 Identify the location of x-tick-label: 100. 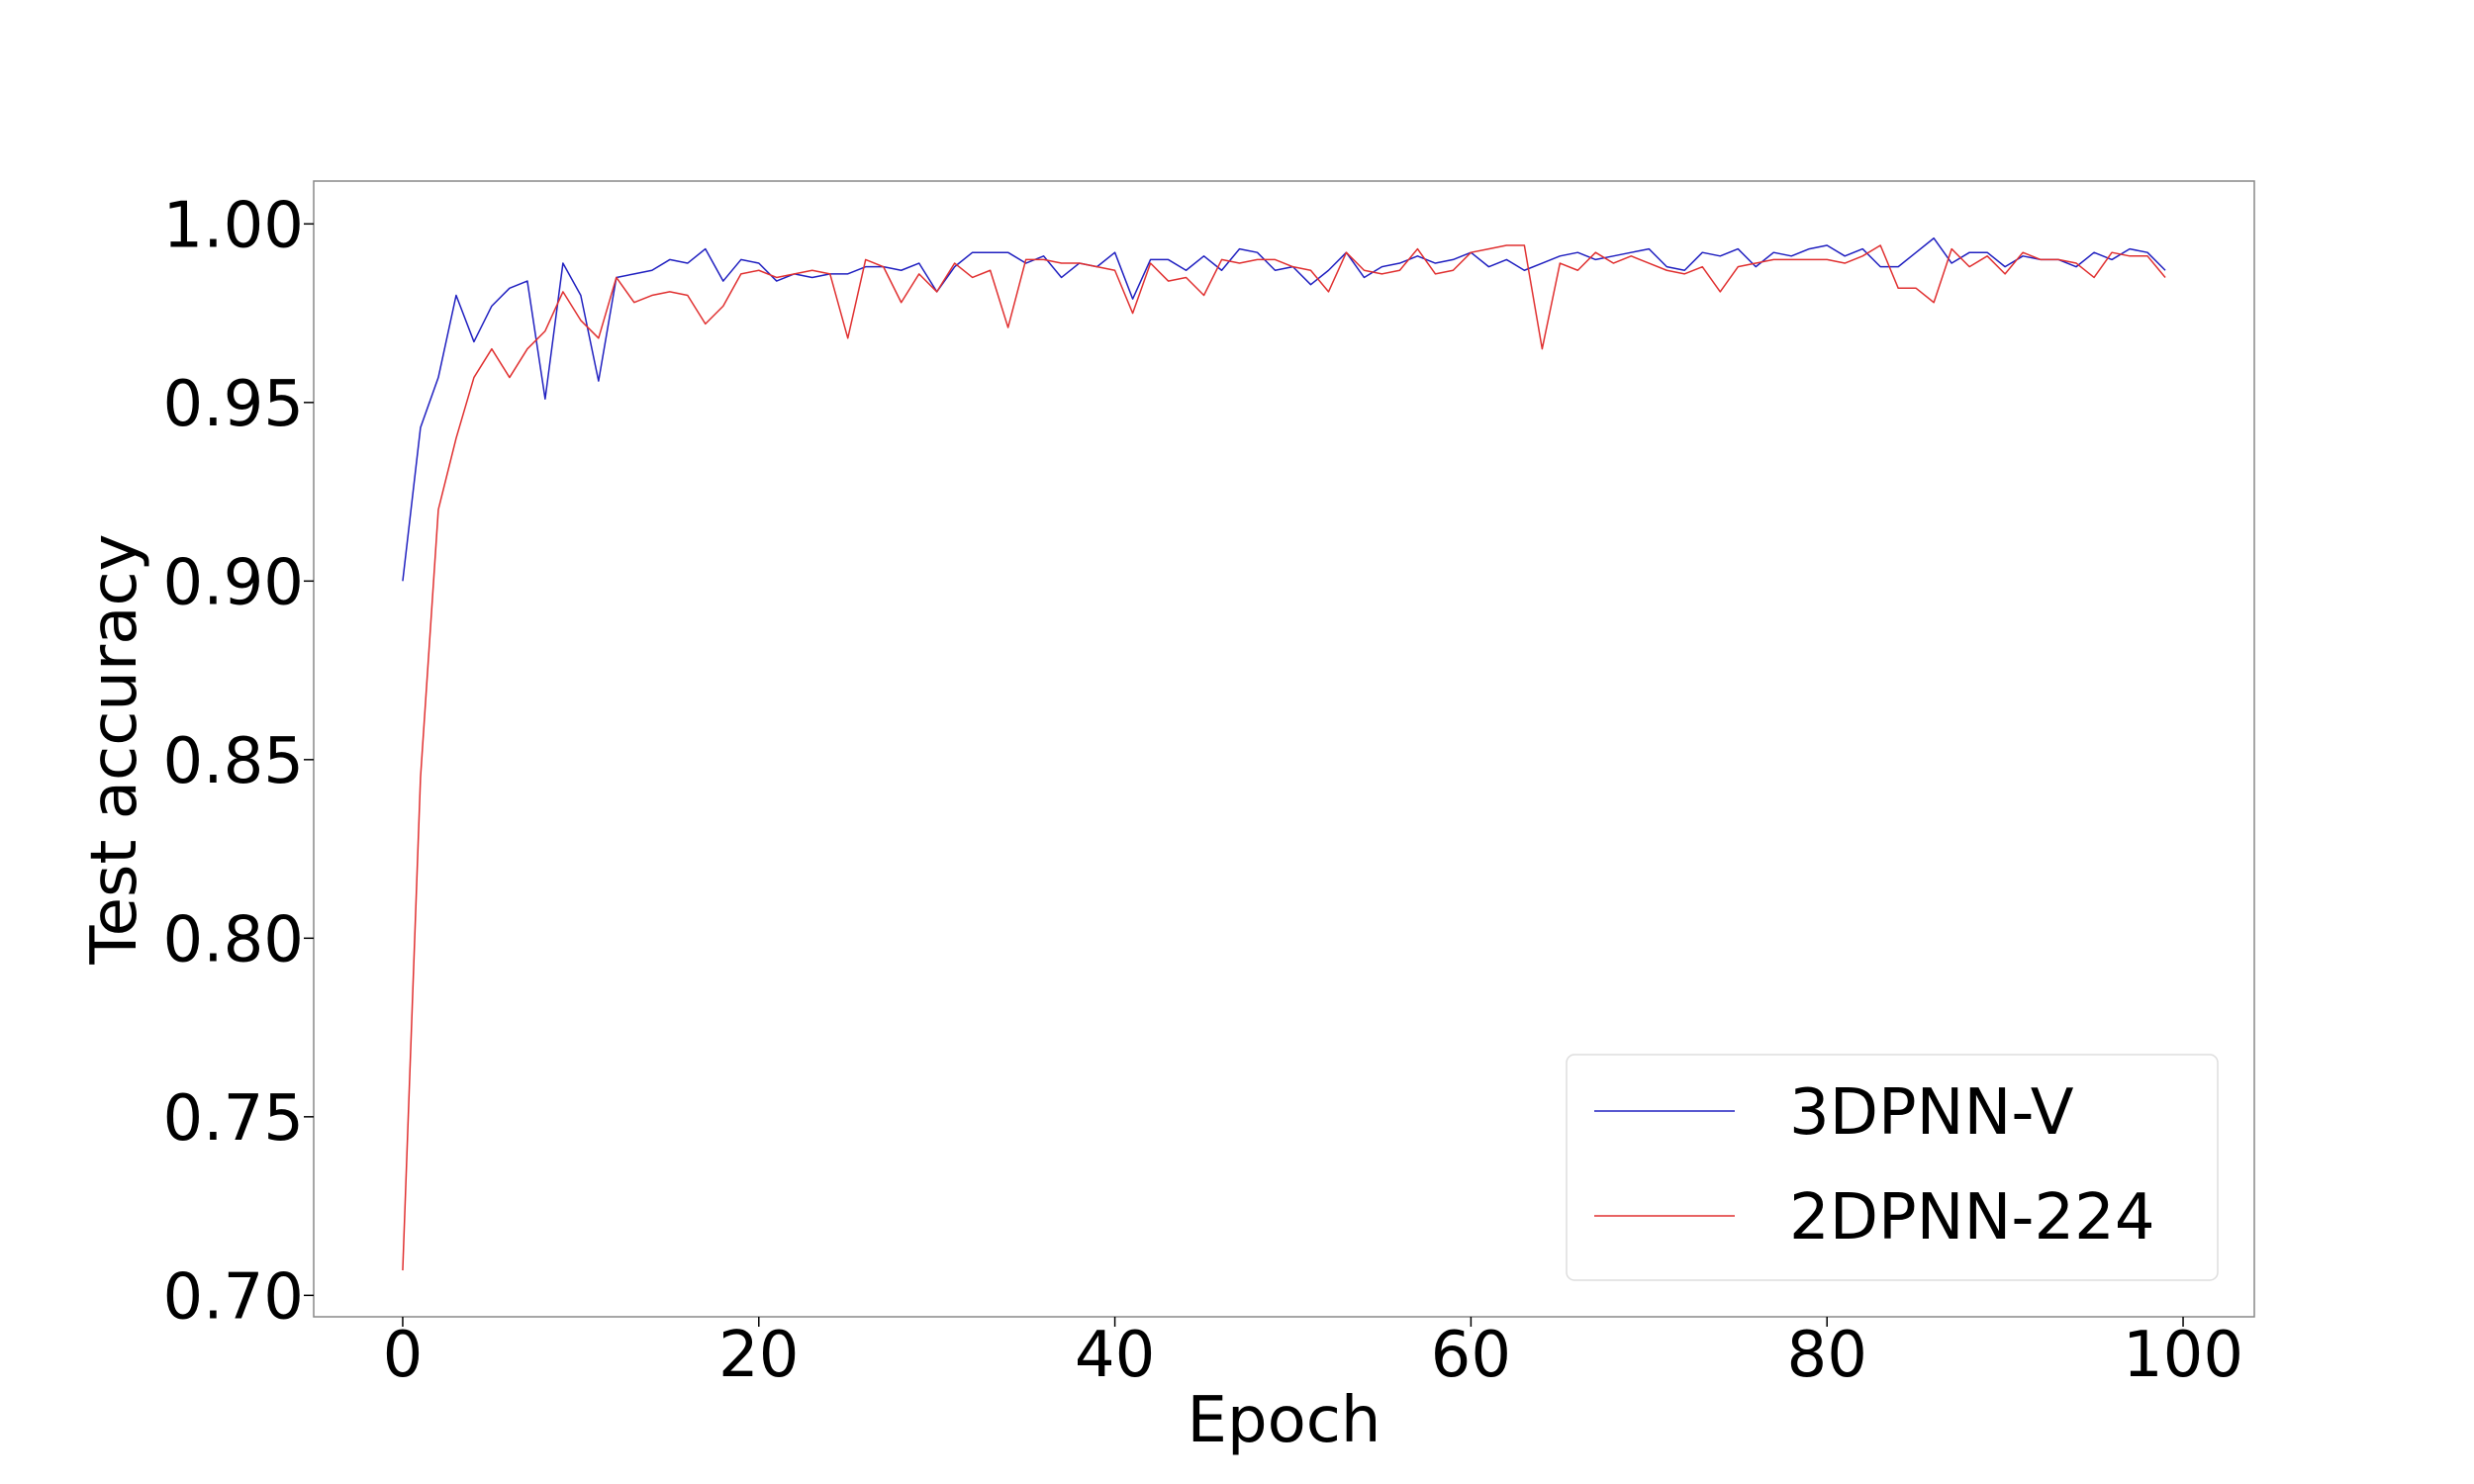
(2183, 1355).